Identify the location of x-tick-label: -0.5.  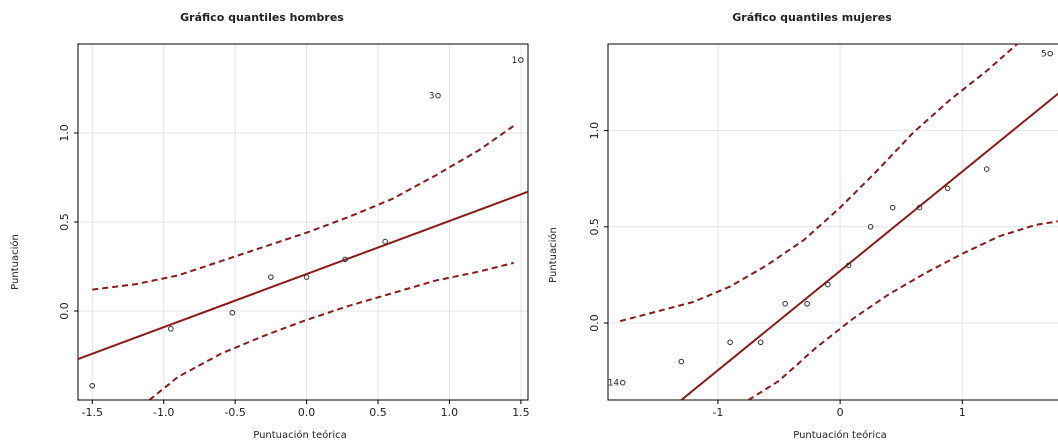
(234, 412).